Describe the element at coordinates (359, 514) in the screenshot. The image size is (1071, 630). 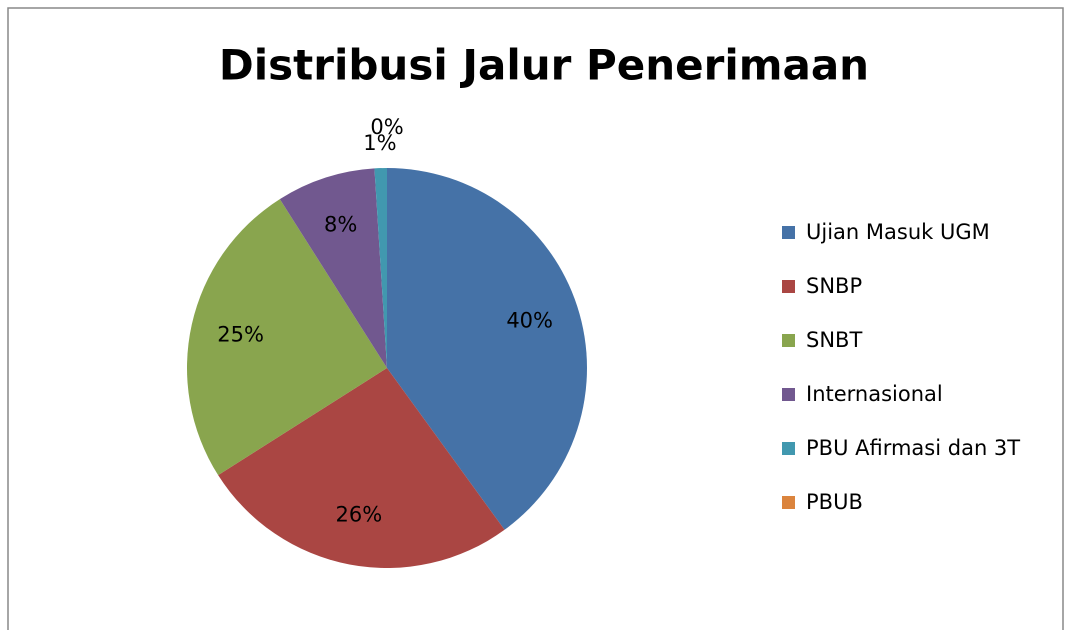
I see `data-label: 26%` at that location.